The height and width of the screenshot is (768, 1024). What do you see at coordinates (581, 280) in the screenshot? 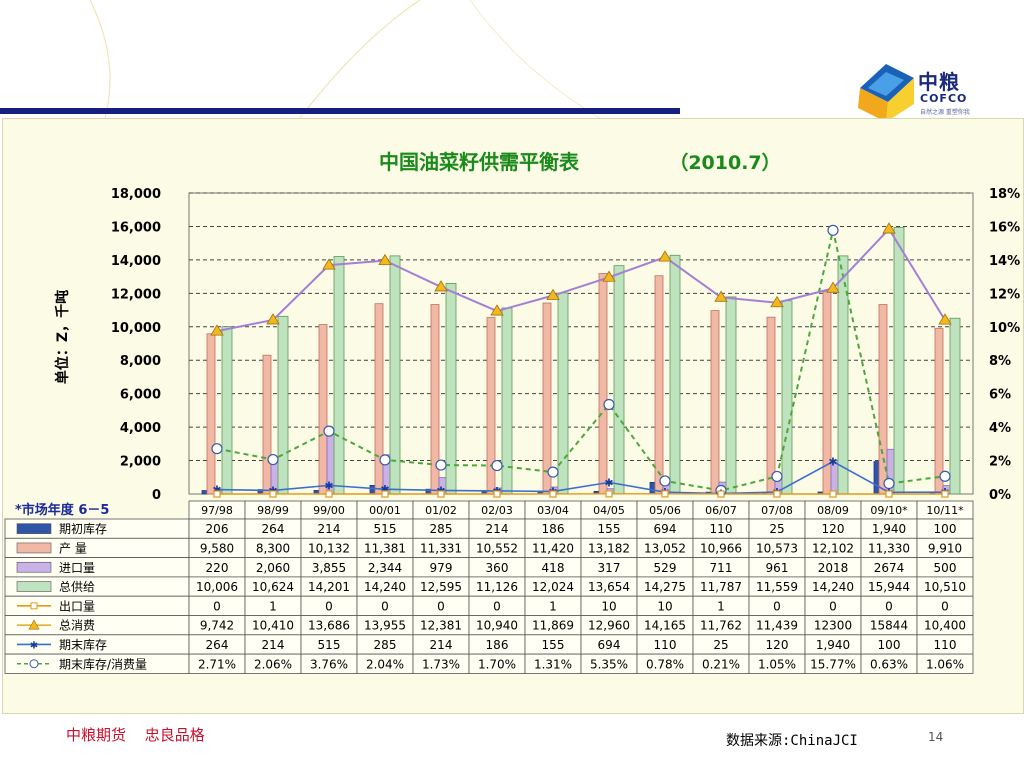
I see `series-line-consumption` at bounding box center [581, 280].